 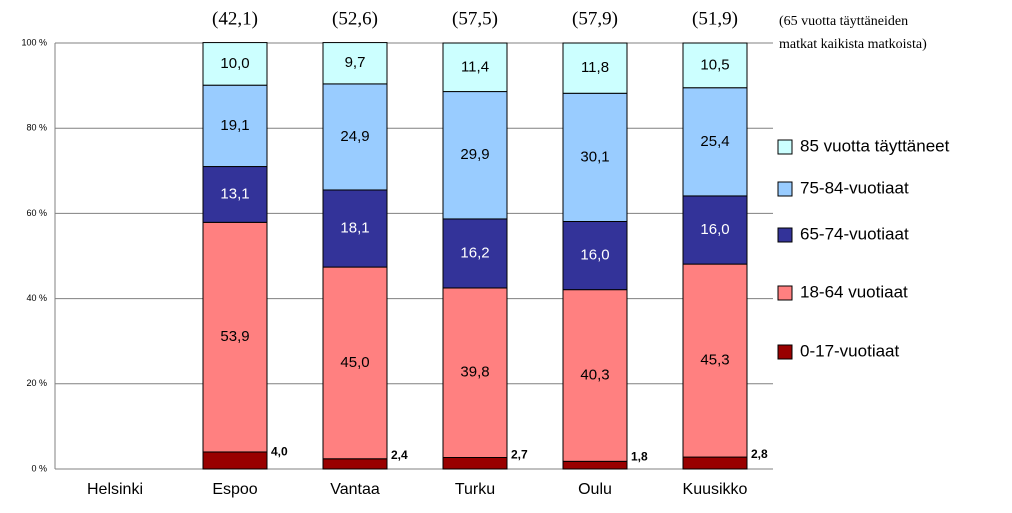 I want to click on annotation: (57,9), so click(x=595, y=18).